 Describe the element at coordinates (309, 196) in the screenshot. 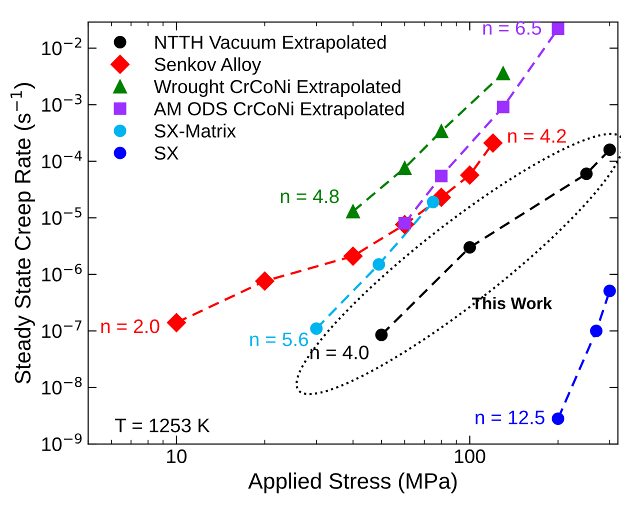

I see `annotation: n = 4.8` at that location.